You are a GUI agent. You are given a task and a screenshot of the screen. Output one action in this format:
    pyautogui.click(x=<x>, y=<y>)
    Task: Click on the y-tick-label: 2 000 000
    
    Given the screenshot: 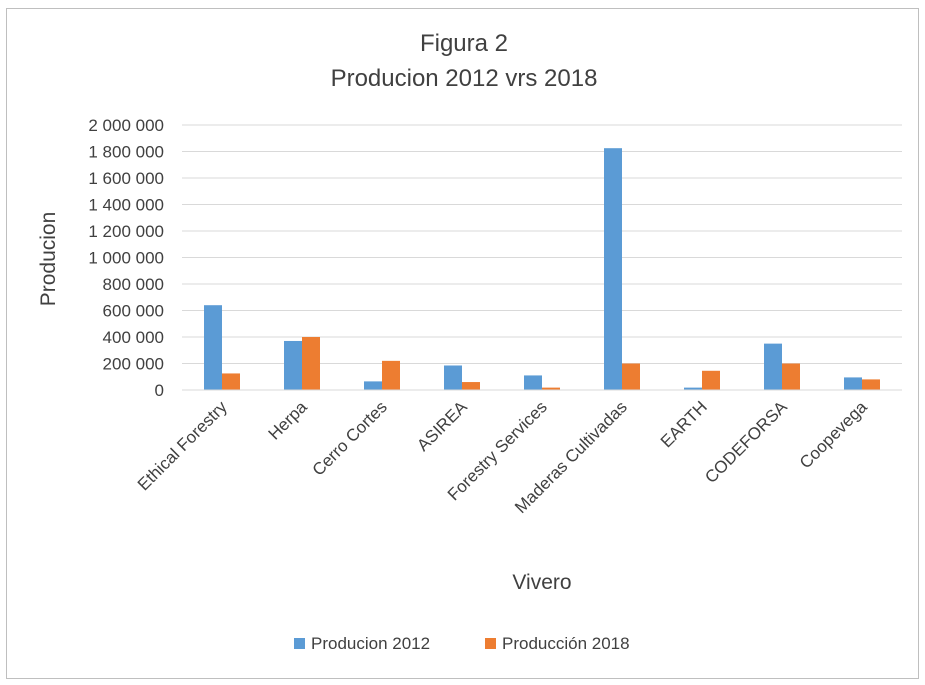 What is the action you would take?
    pyautogui.click(x=126, y=125)
    